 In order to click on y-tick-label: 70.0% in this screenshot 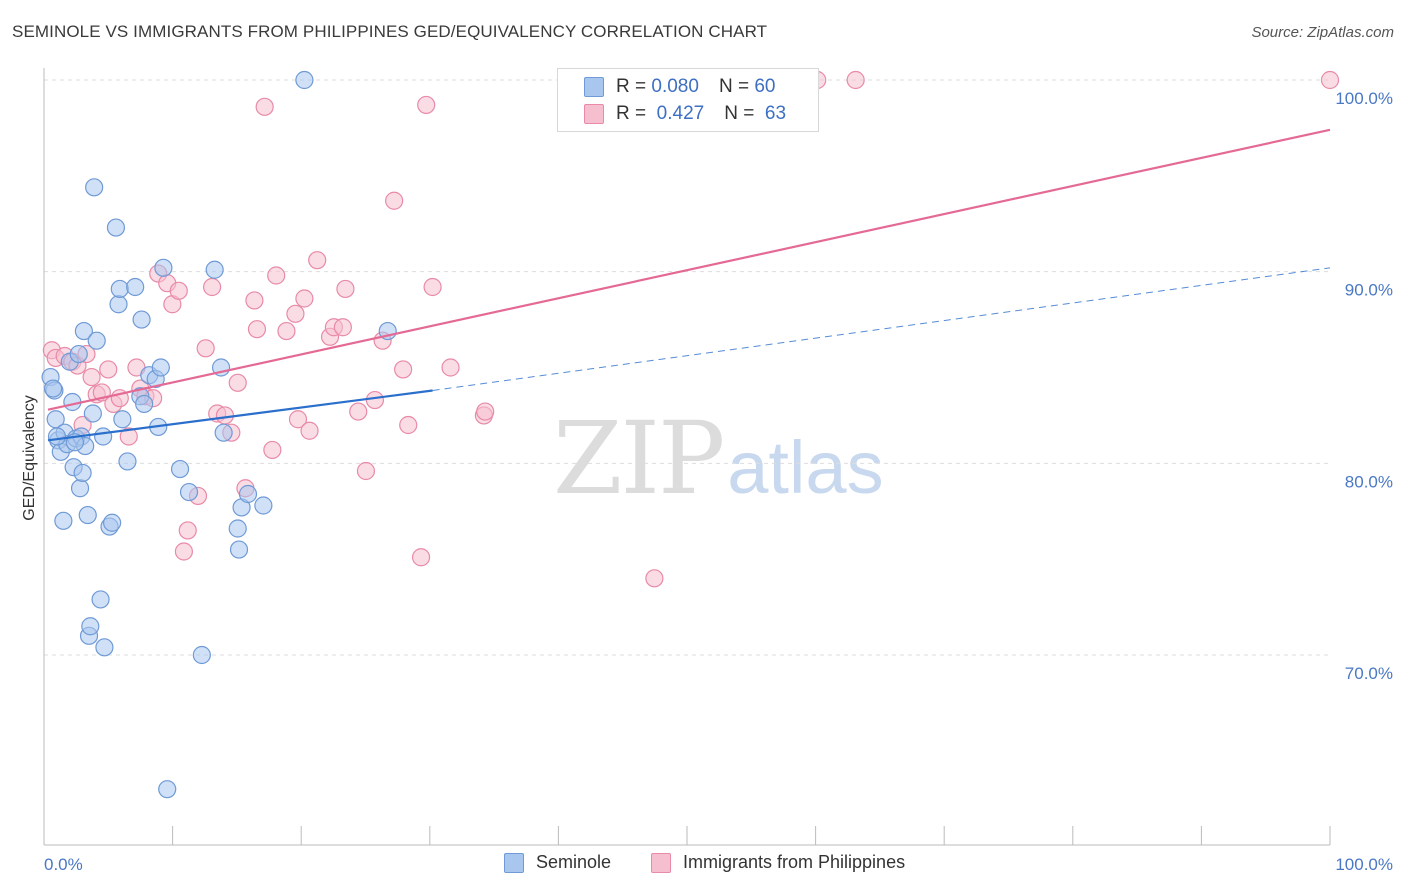, I will do `click(1369, 673)`.